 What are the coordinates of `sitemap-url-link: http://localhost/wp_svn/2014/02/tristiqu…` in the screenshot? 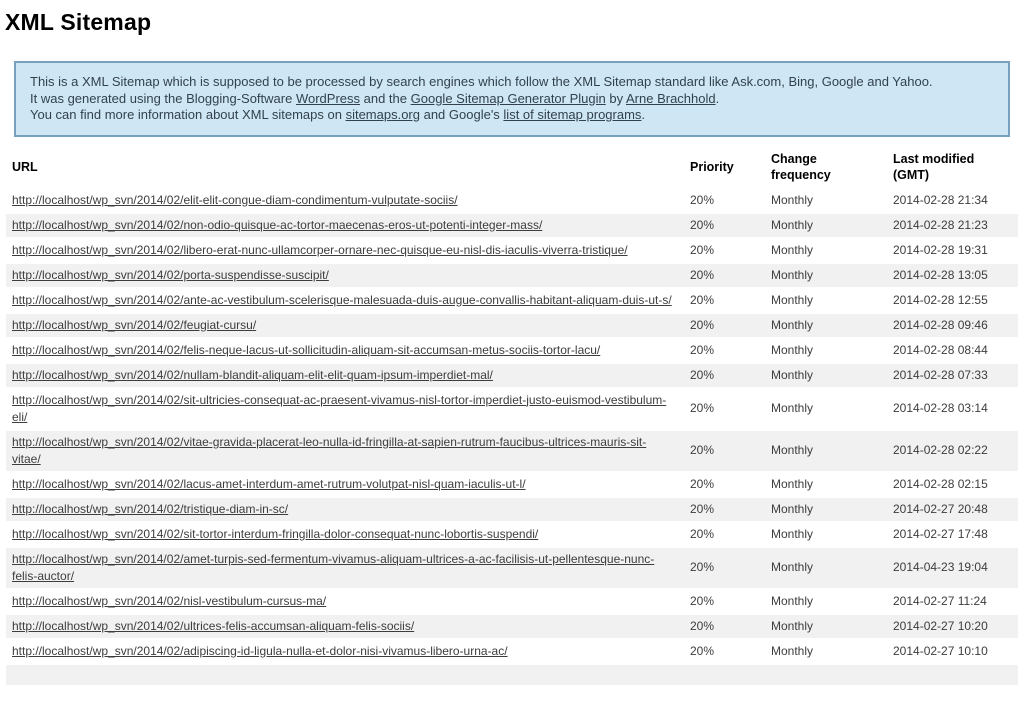 It's located at (150, 508).